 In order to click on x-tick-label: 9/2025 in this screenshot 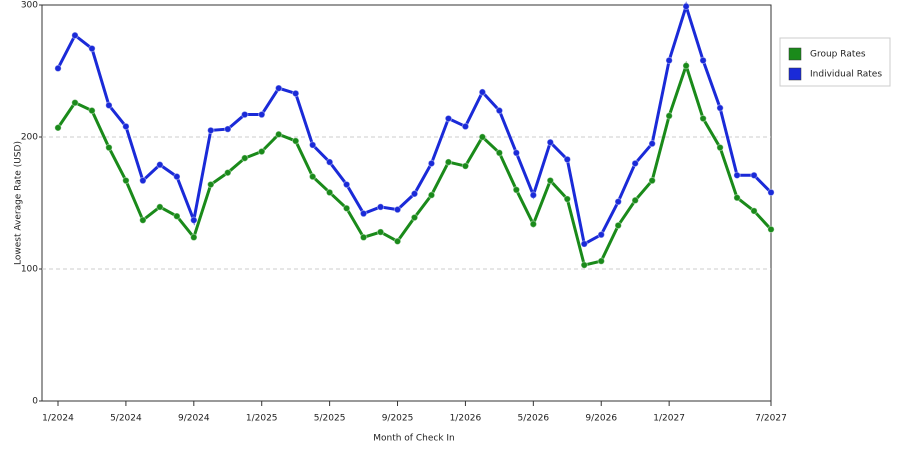, I will do `click(398, 419)`.